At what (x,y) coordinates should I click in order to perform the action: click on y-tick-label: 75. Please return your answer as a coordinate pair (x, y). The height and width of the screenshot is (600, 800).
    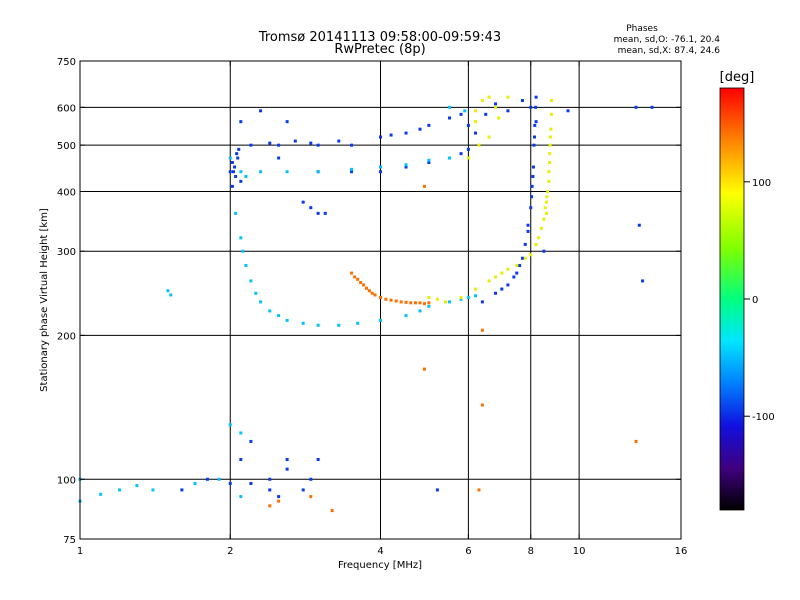
    Looking at the image, I should click on (69, 540).